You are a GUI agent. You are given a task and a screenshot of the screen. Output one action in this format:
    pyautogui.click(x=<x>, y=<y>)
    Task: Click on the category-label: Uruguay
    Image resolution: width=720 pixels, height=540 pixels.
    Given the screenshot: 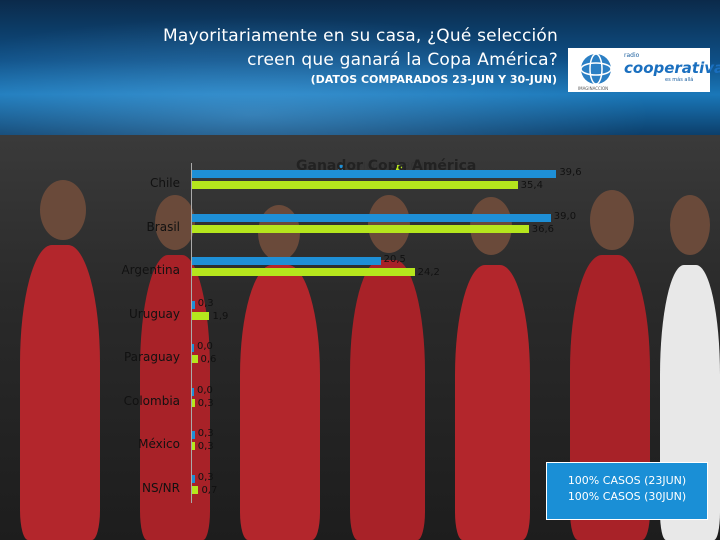 What is the action you would take?
    pyautogui.click(x=154, y=313)
    